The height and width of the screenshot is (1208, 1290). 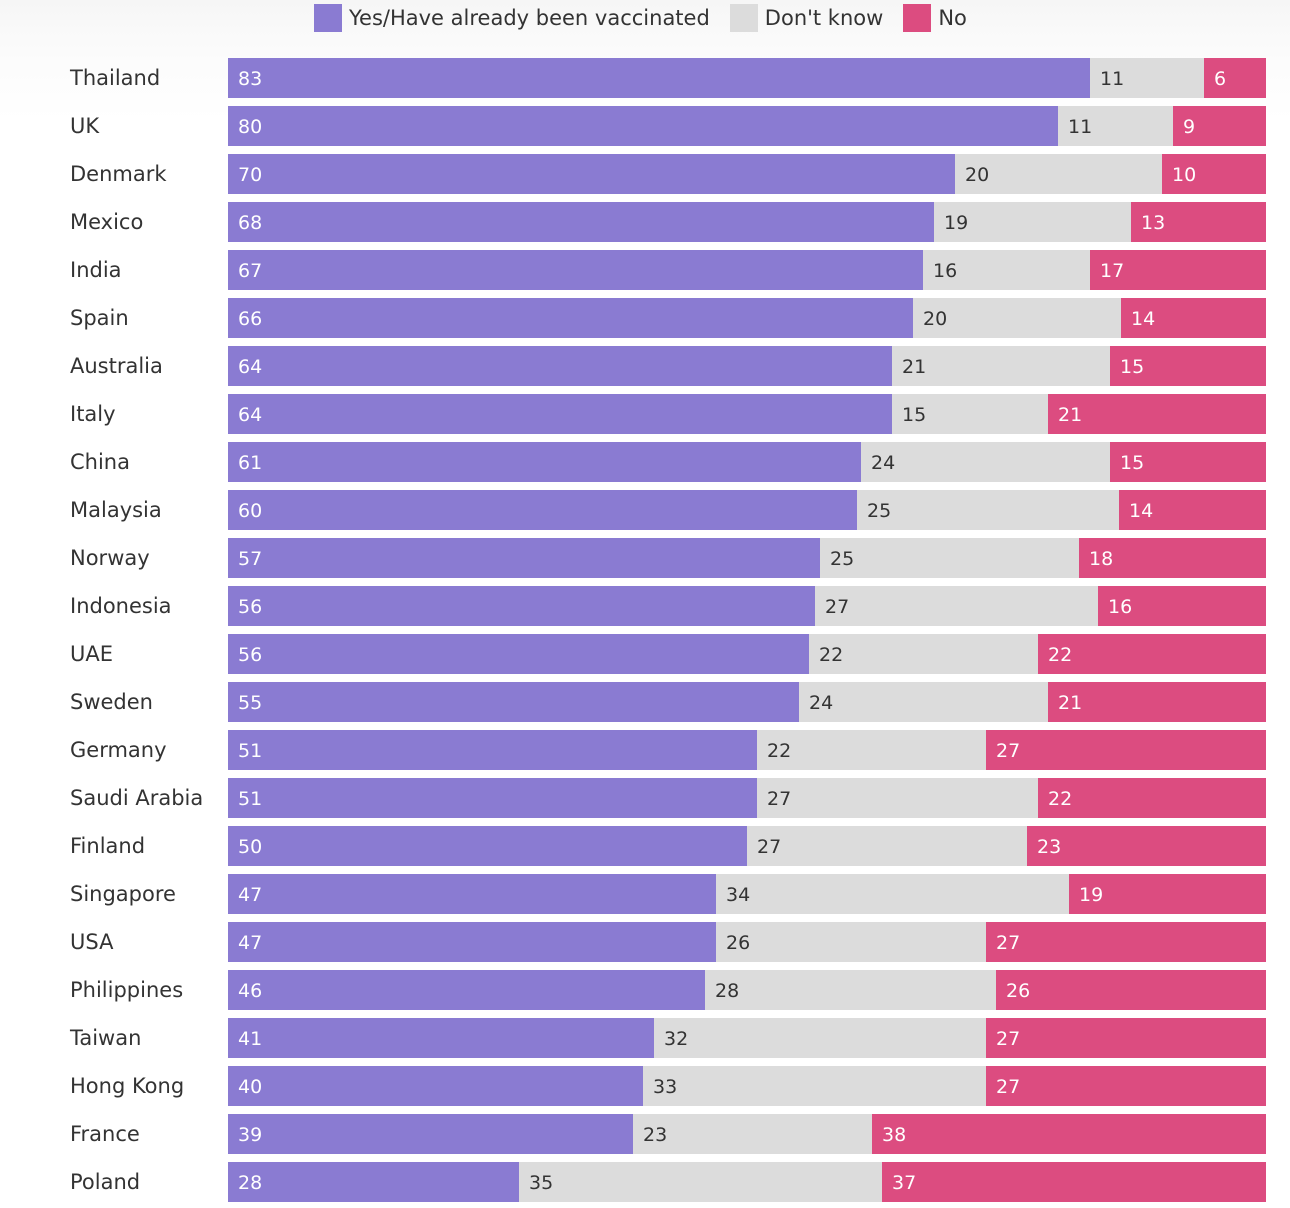 What do you see at coordinates (1188, 366) in the screenshot?
I see `bar-segment-no: 15` at bounding box center [1188, 366].